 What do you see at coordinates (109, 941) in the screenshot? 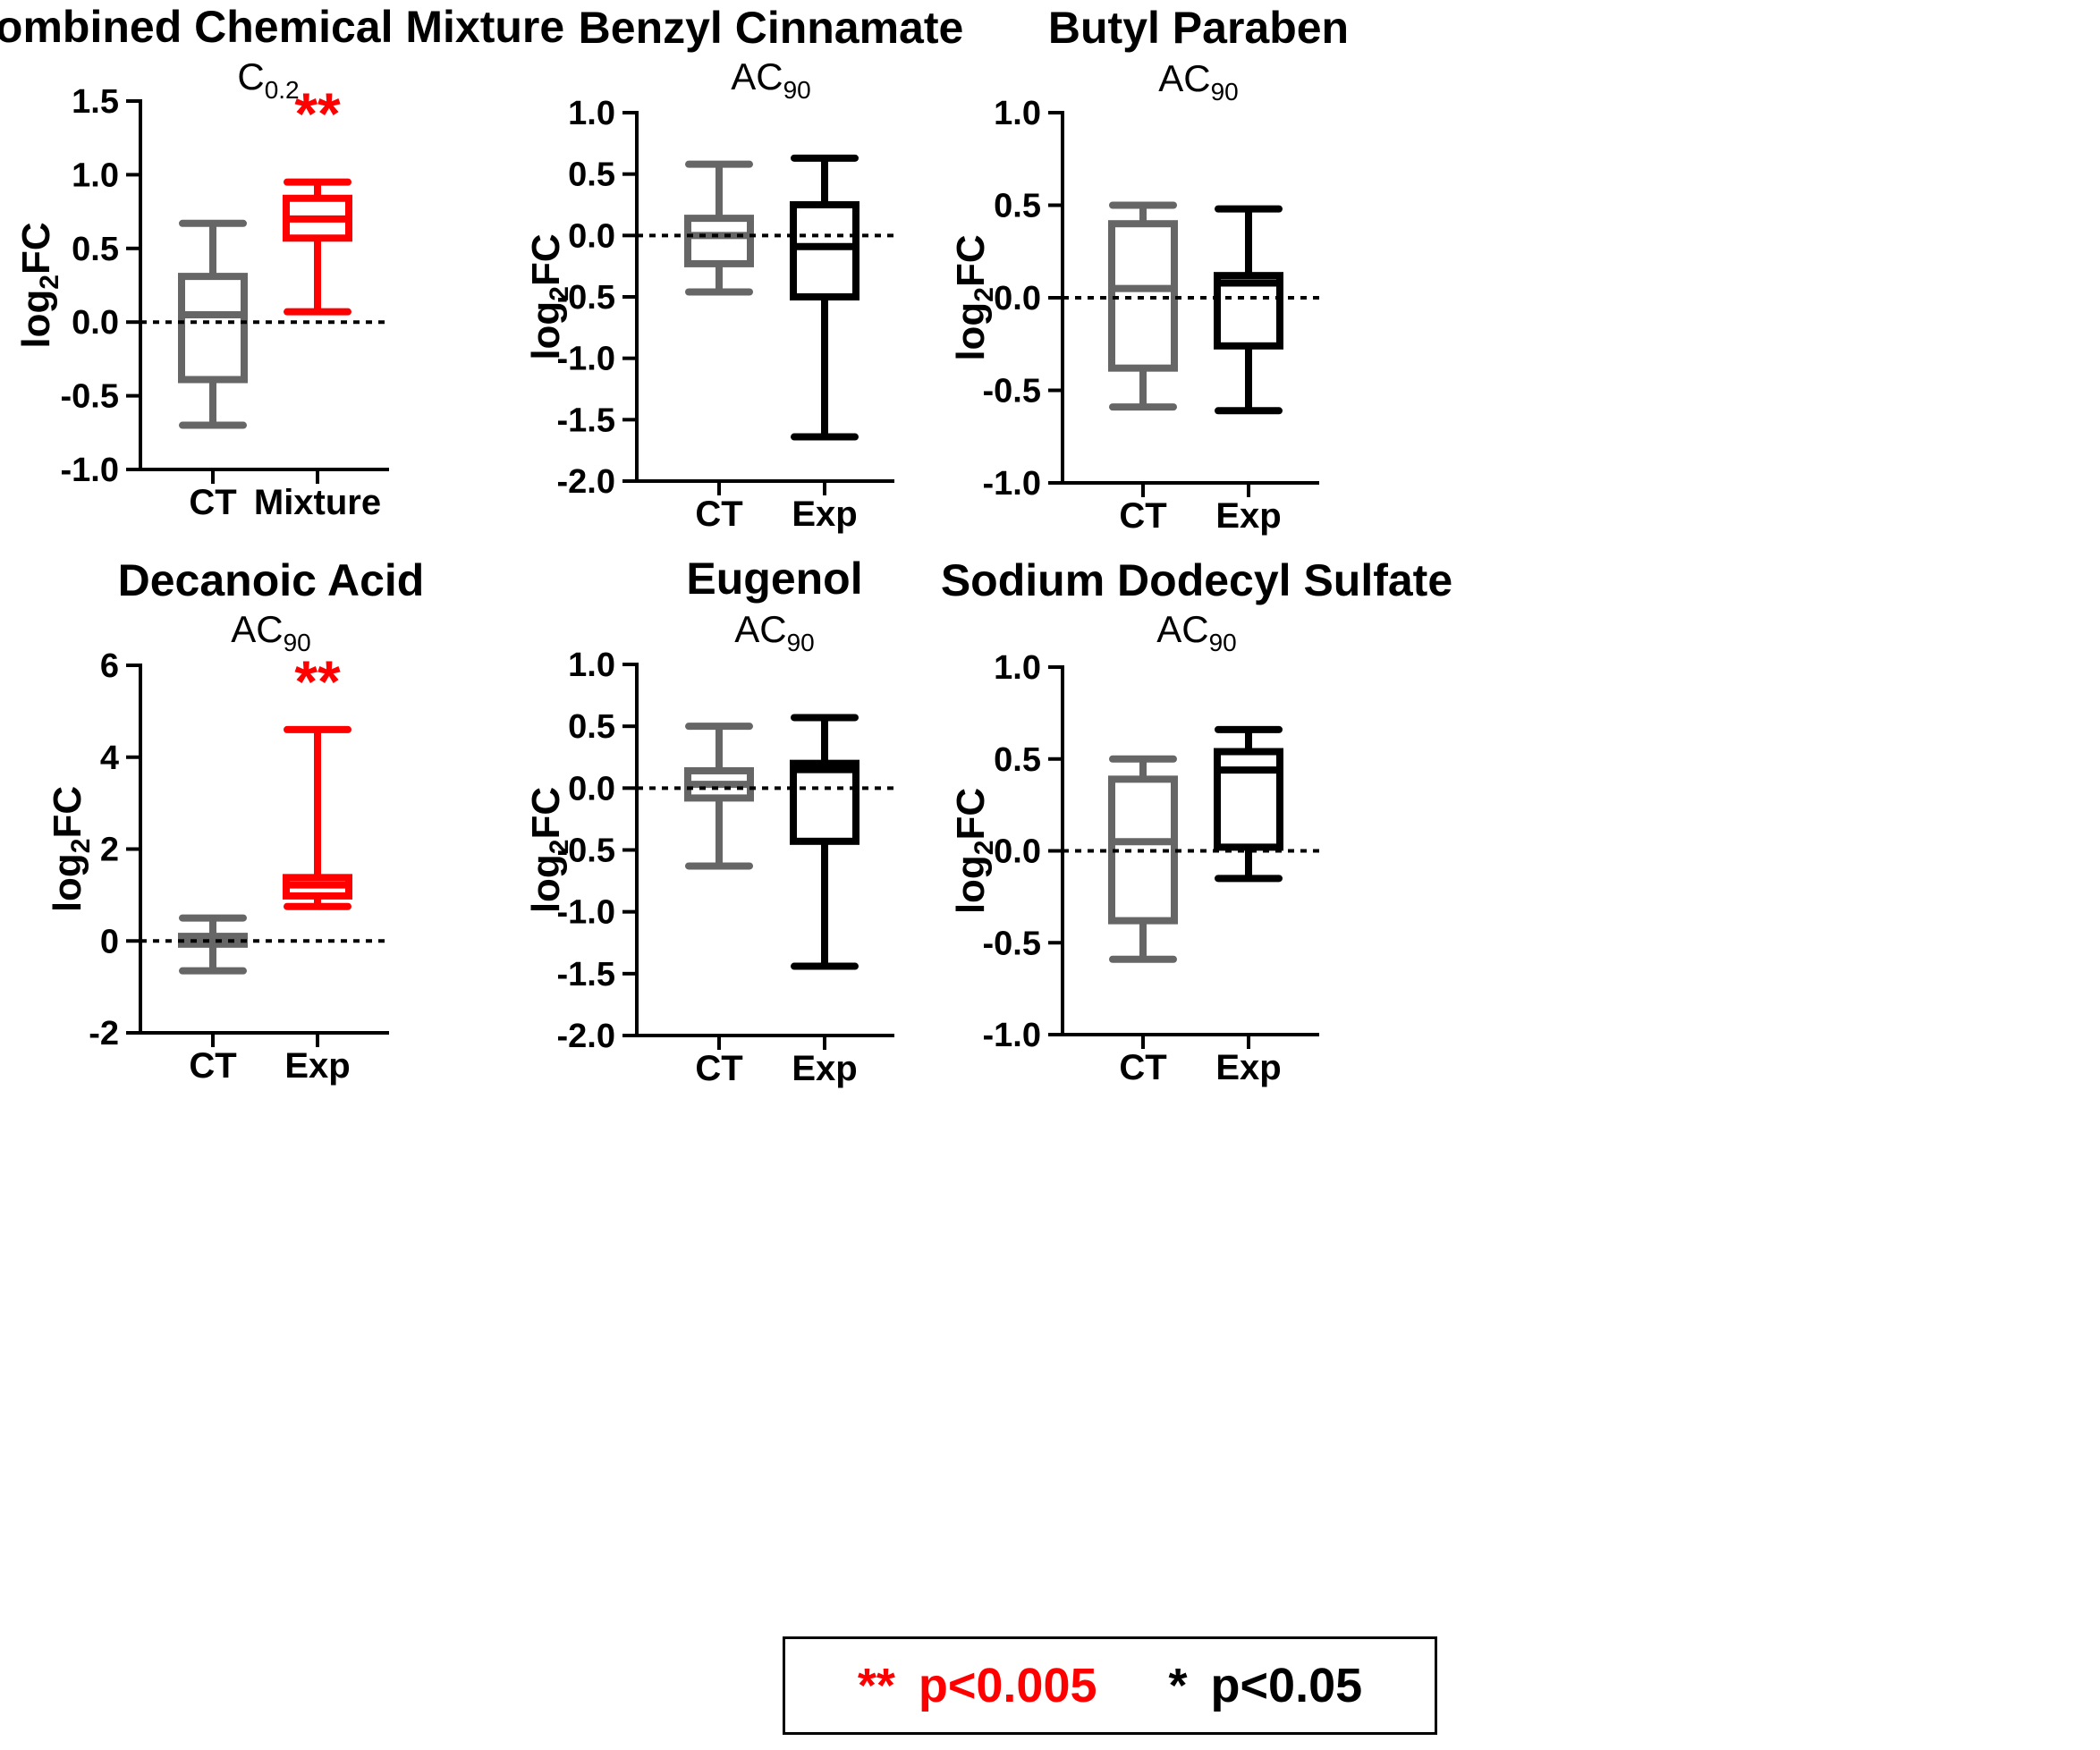
I see `y-tick-label: 0` at bounding box center [109, 941].